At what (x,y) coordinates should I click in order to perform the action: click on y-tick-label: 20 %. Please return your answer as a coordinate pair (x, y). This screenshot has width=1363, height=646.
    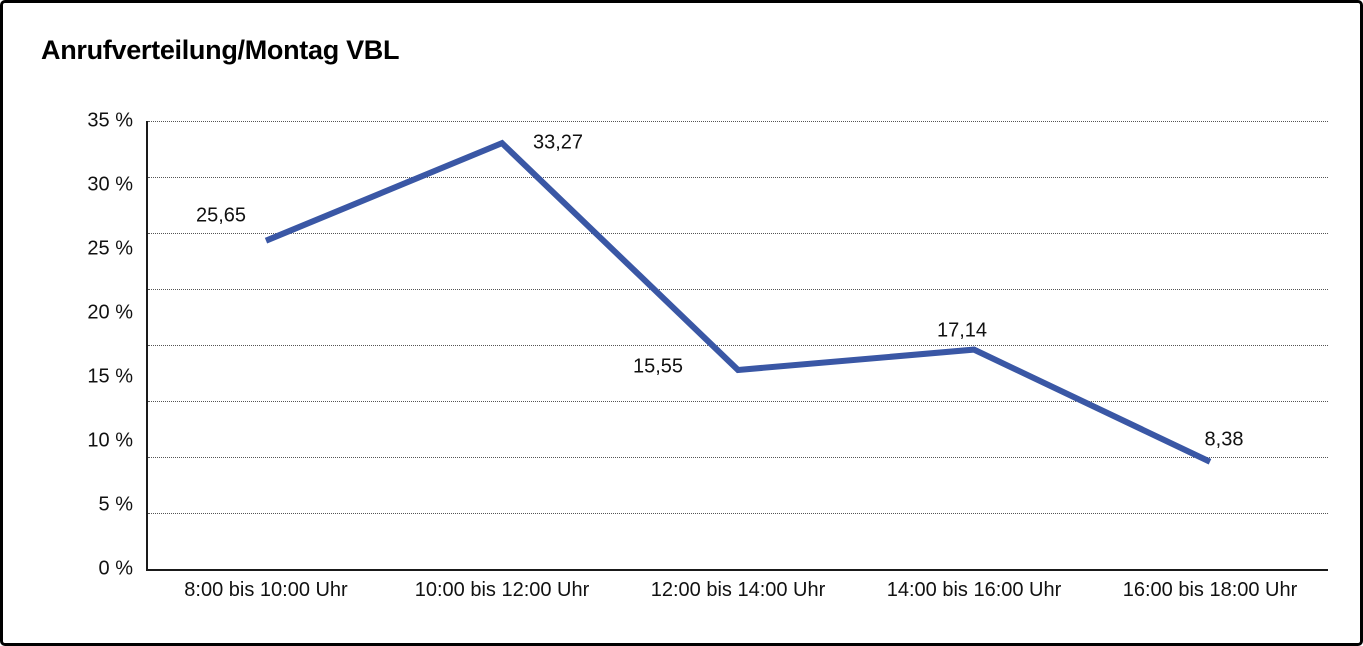
    Looking at the image, I should click on (110, 312).